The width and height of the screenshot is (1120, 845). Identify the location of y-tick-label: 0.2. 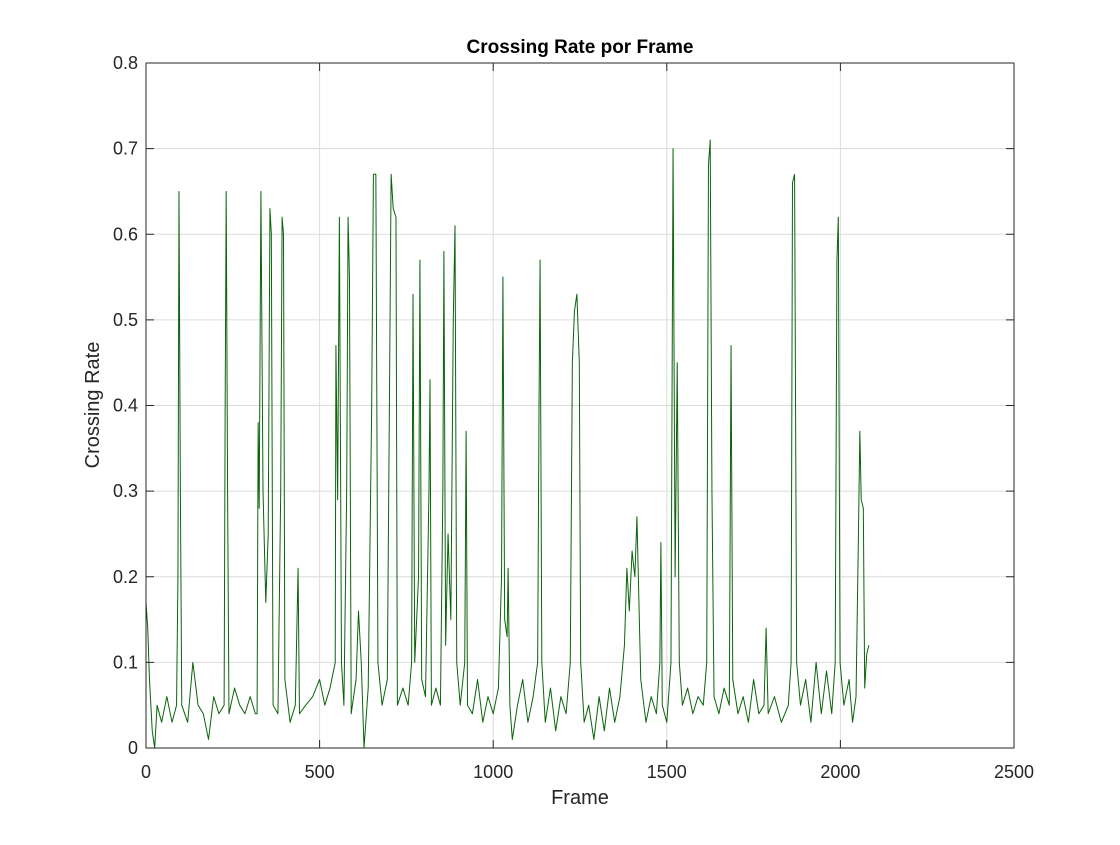
(125, 577).